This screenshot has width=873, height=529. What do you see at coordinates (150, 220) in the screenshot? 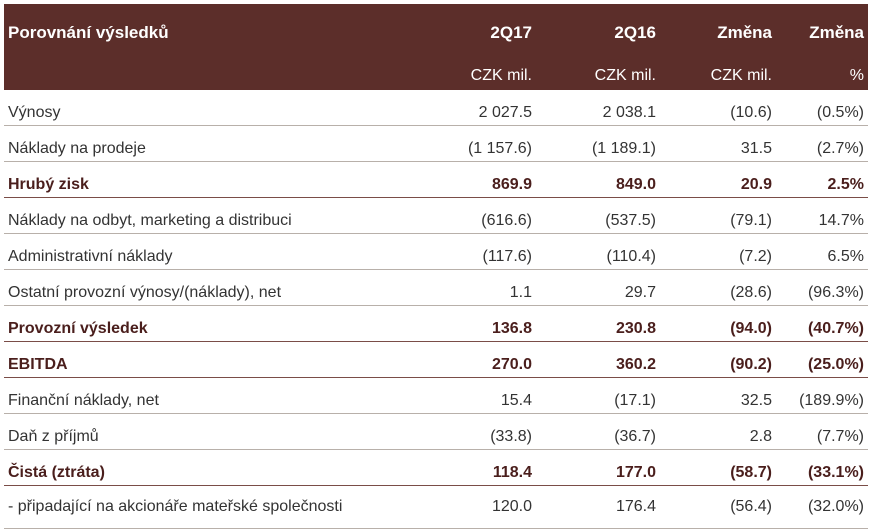
I see `row-label: Náklady na odbyt, marketing a distribuci` at bounding box center [150, 220].